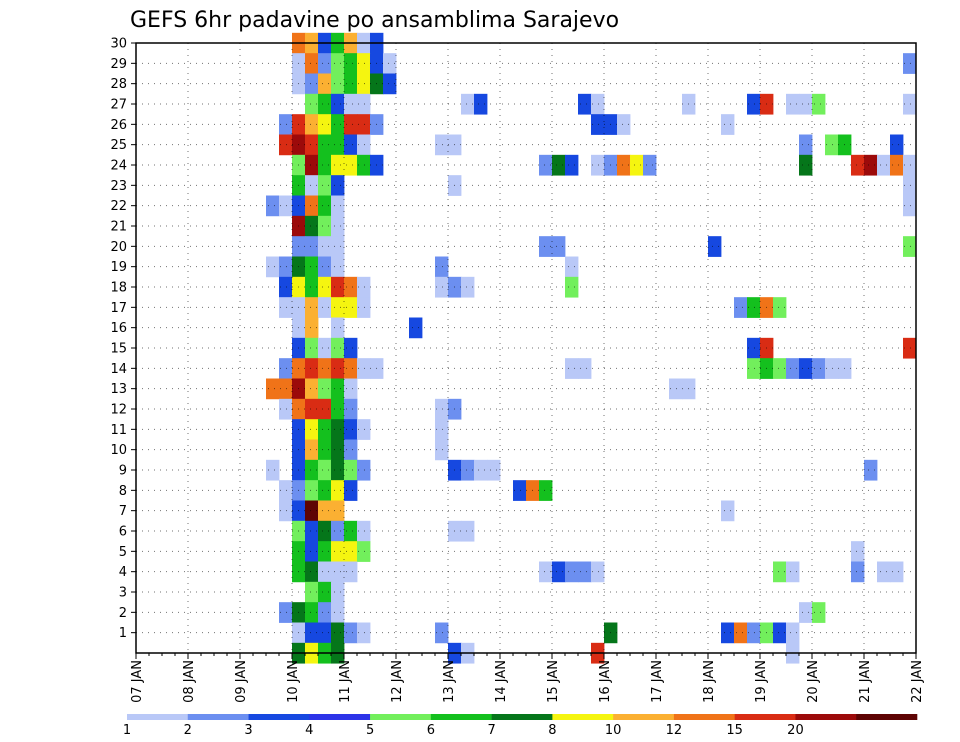 This screenshot has width=960, height=742. Describe the element at coordinates (345, 681) in the screenshot. I see `x-tick-label: 11 JAN` at that location.